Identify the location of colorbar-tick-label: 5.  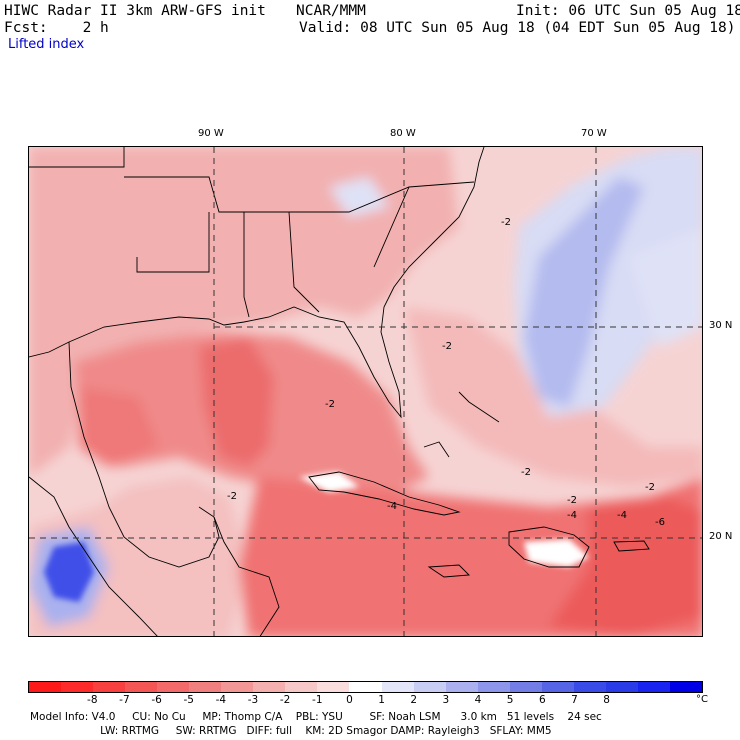
(510, 700).